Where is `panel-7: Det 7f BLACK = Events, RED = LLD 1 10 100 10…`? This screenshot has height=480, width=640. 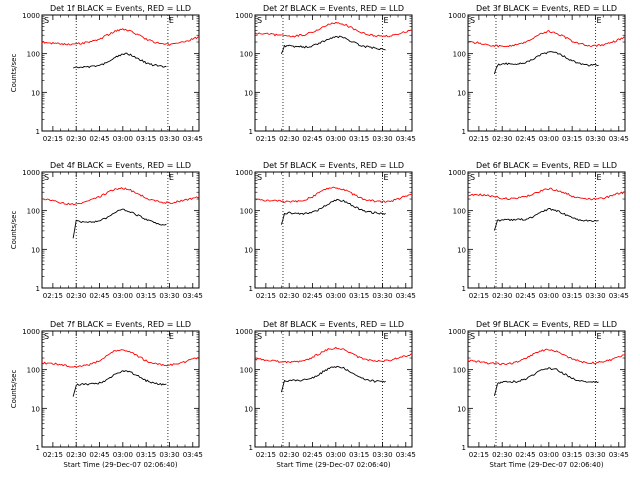 panel-7: Det 7f BLACK = Events, RED = LLD 1 10 100 10… is located at coordinates (106, 394).